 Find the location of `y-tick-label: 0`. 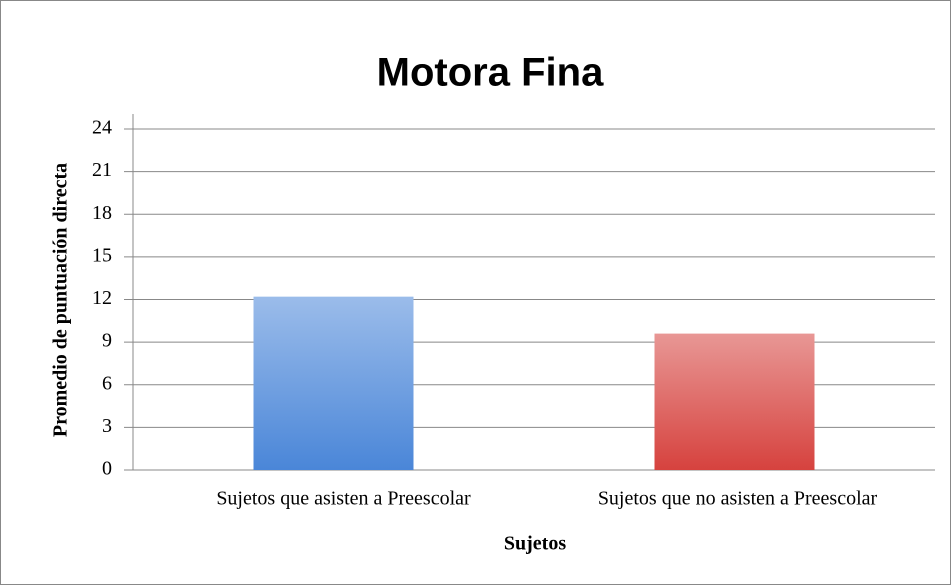

y-tick-label: 0 is located at coordinates (107, 469).